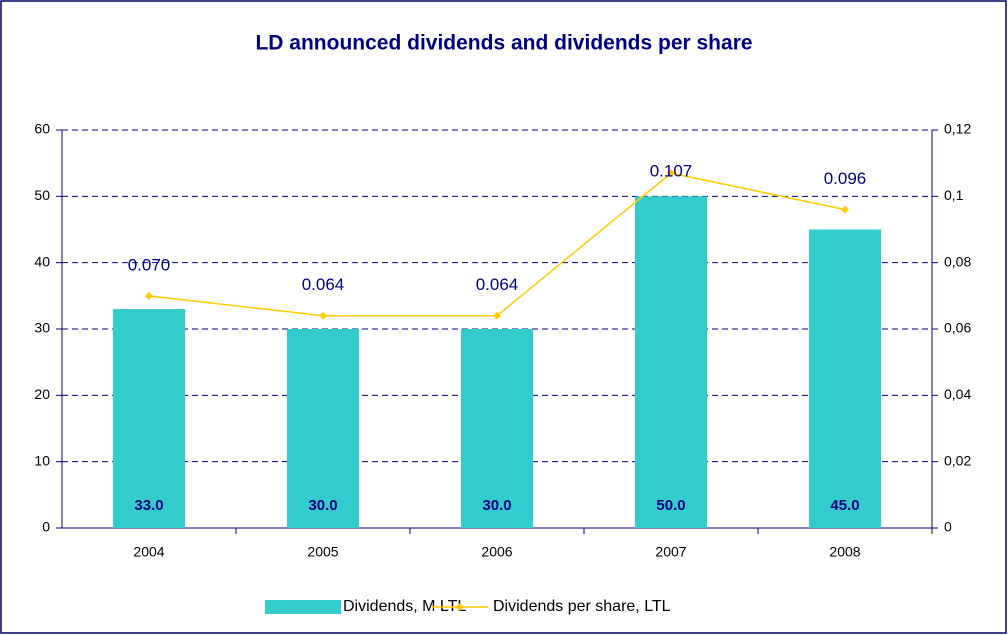 The image size is (1008, 635). What do you see at coordinates (954, 195) in the screenshot?
I see `y2-tick-label: 0,1` at bounding box center [954, 195].